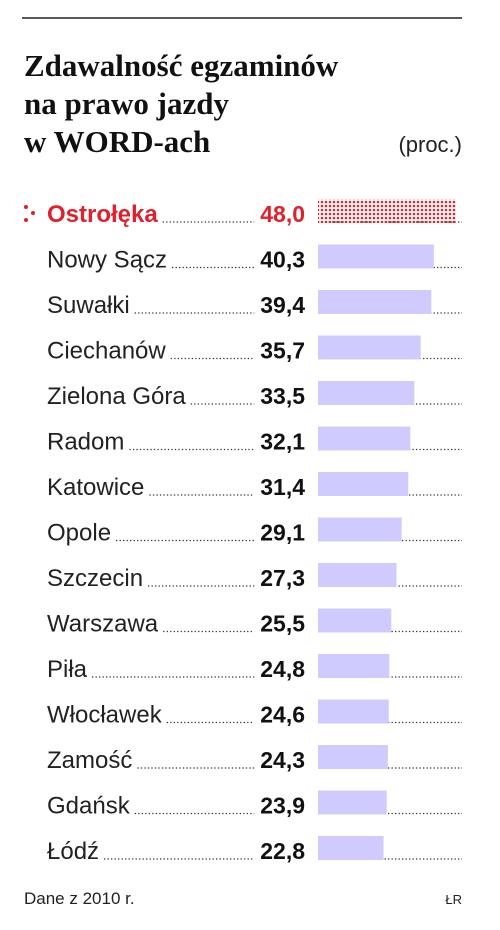  Describe the element at coordinates (126, 103) in the screenshot. I see `chart-title: na prawo jazdy` at that location.